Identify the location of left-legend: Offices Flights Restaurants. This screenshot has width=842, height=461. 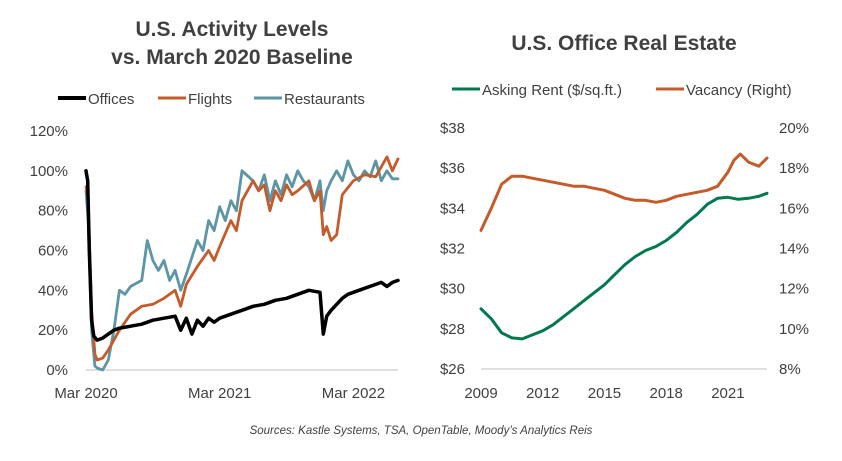
(211, 99).